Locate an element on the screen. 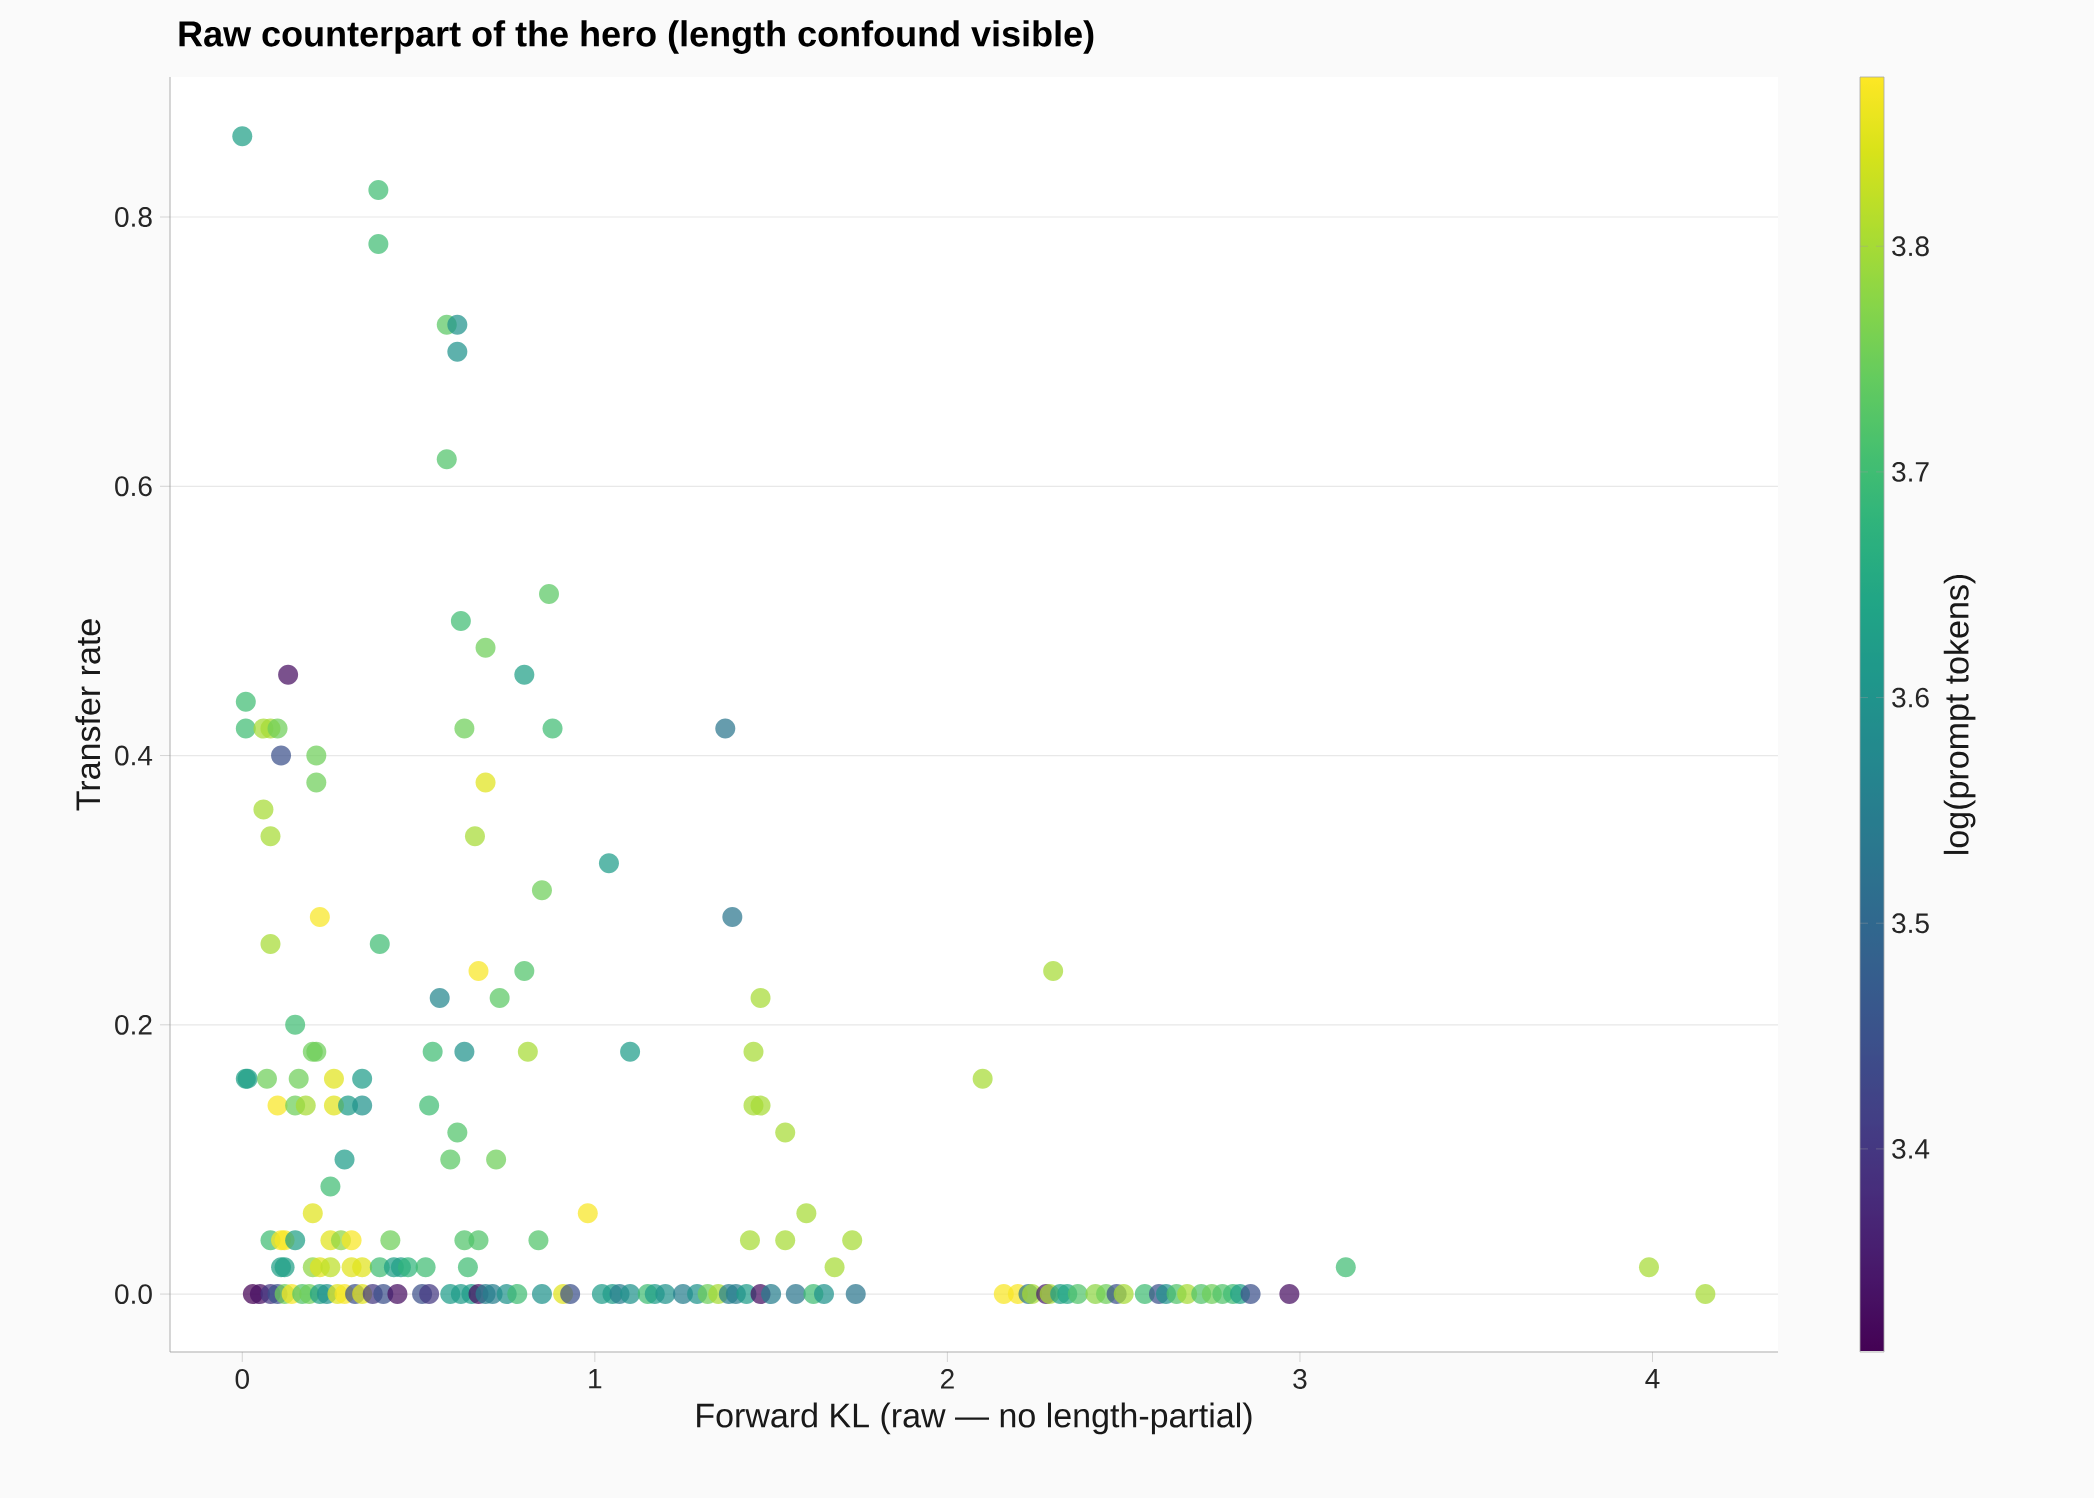 The image size is (2094, 1498). y-axis-title: Transfer rate is located at coordinates (88, 715).